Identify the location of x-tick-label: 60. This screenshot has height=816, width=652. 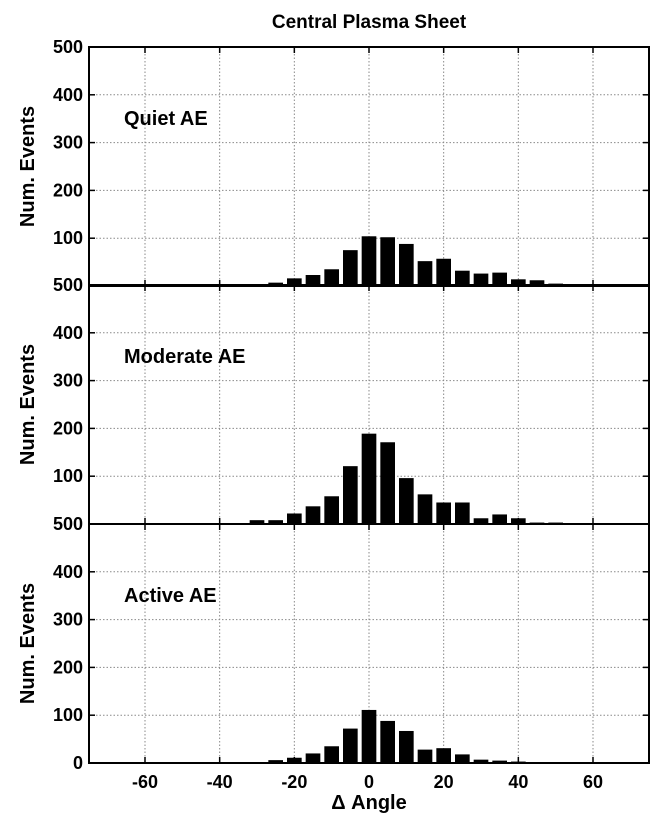
(593, 782).